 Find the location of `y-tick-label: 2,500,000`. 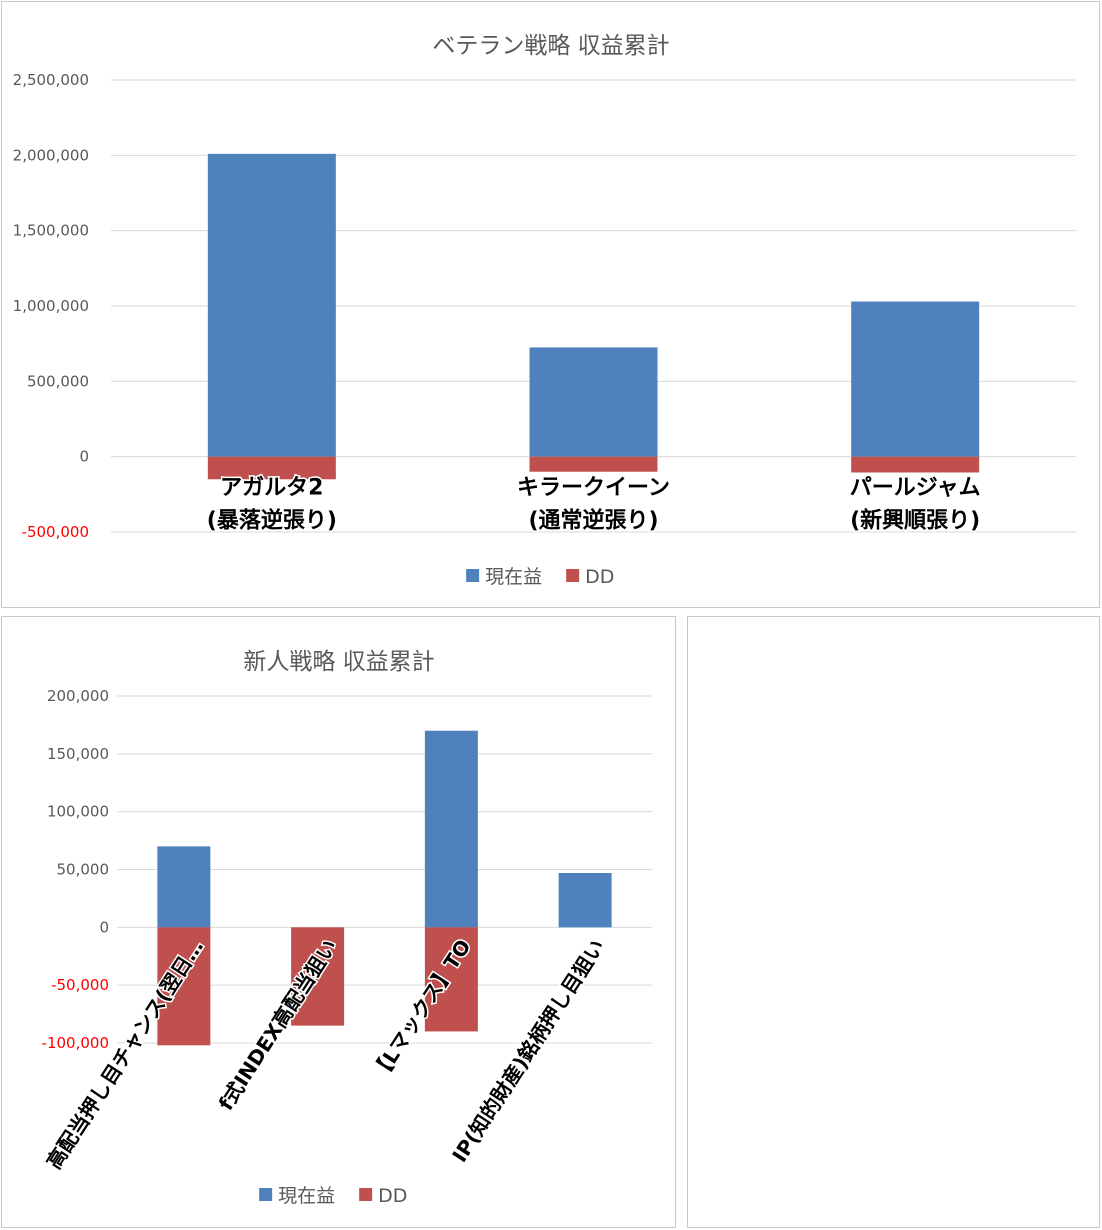

y-tick-label: 2,500,000 is located at coordinates (51, 80).